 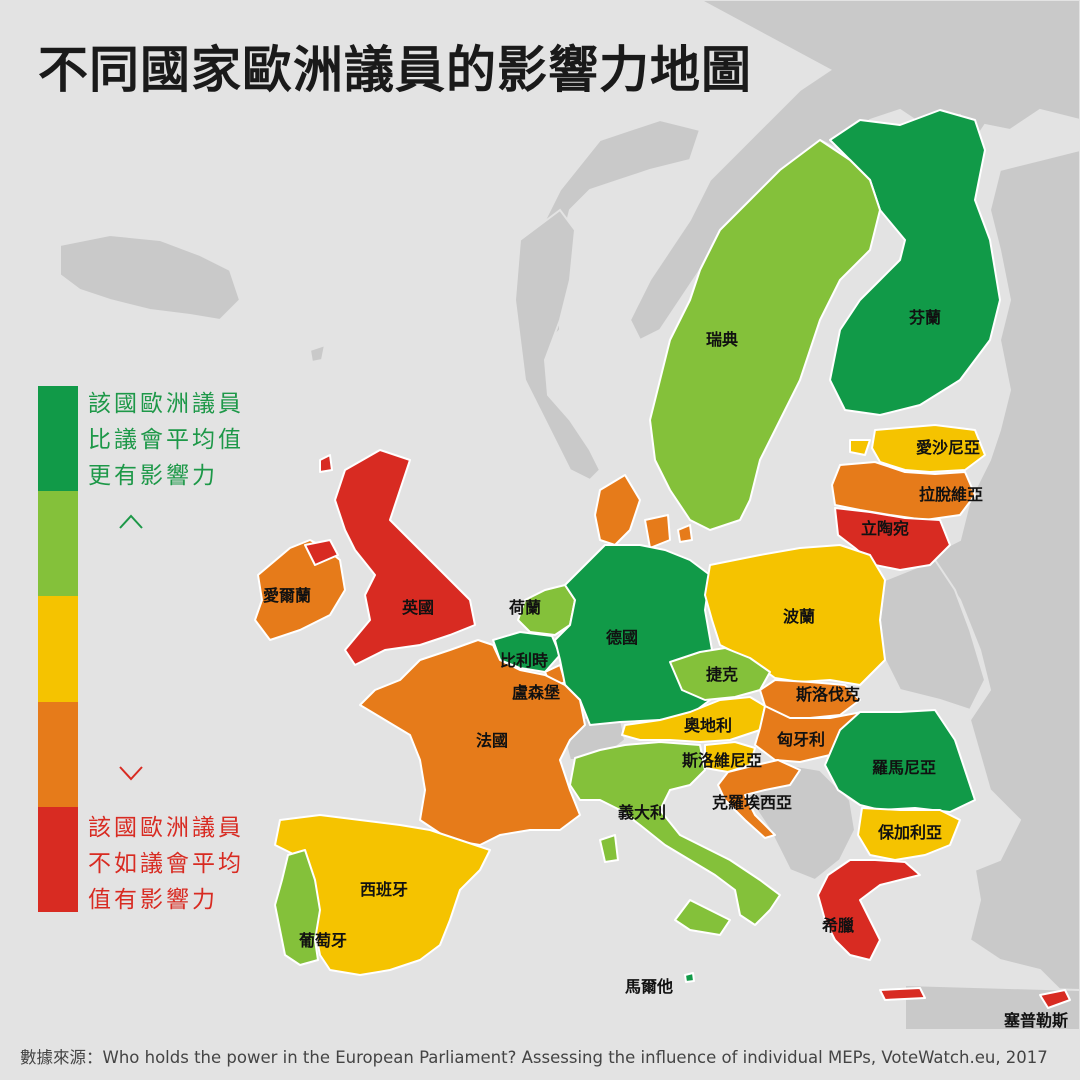 What do you see at coordinates (384, 889) in the screenshot?
I see `label-spain: 西班牙` at bounding box center [384, 889].